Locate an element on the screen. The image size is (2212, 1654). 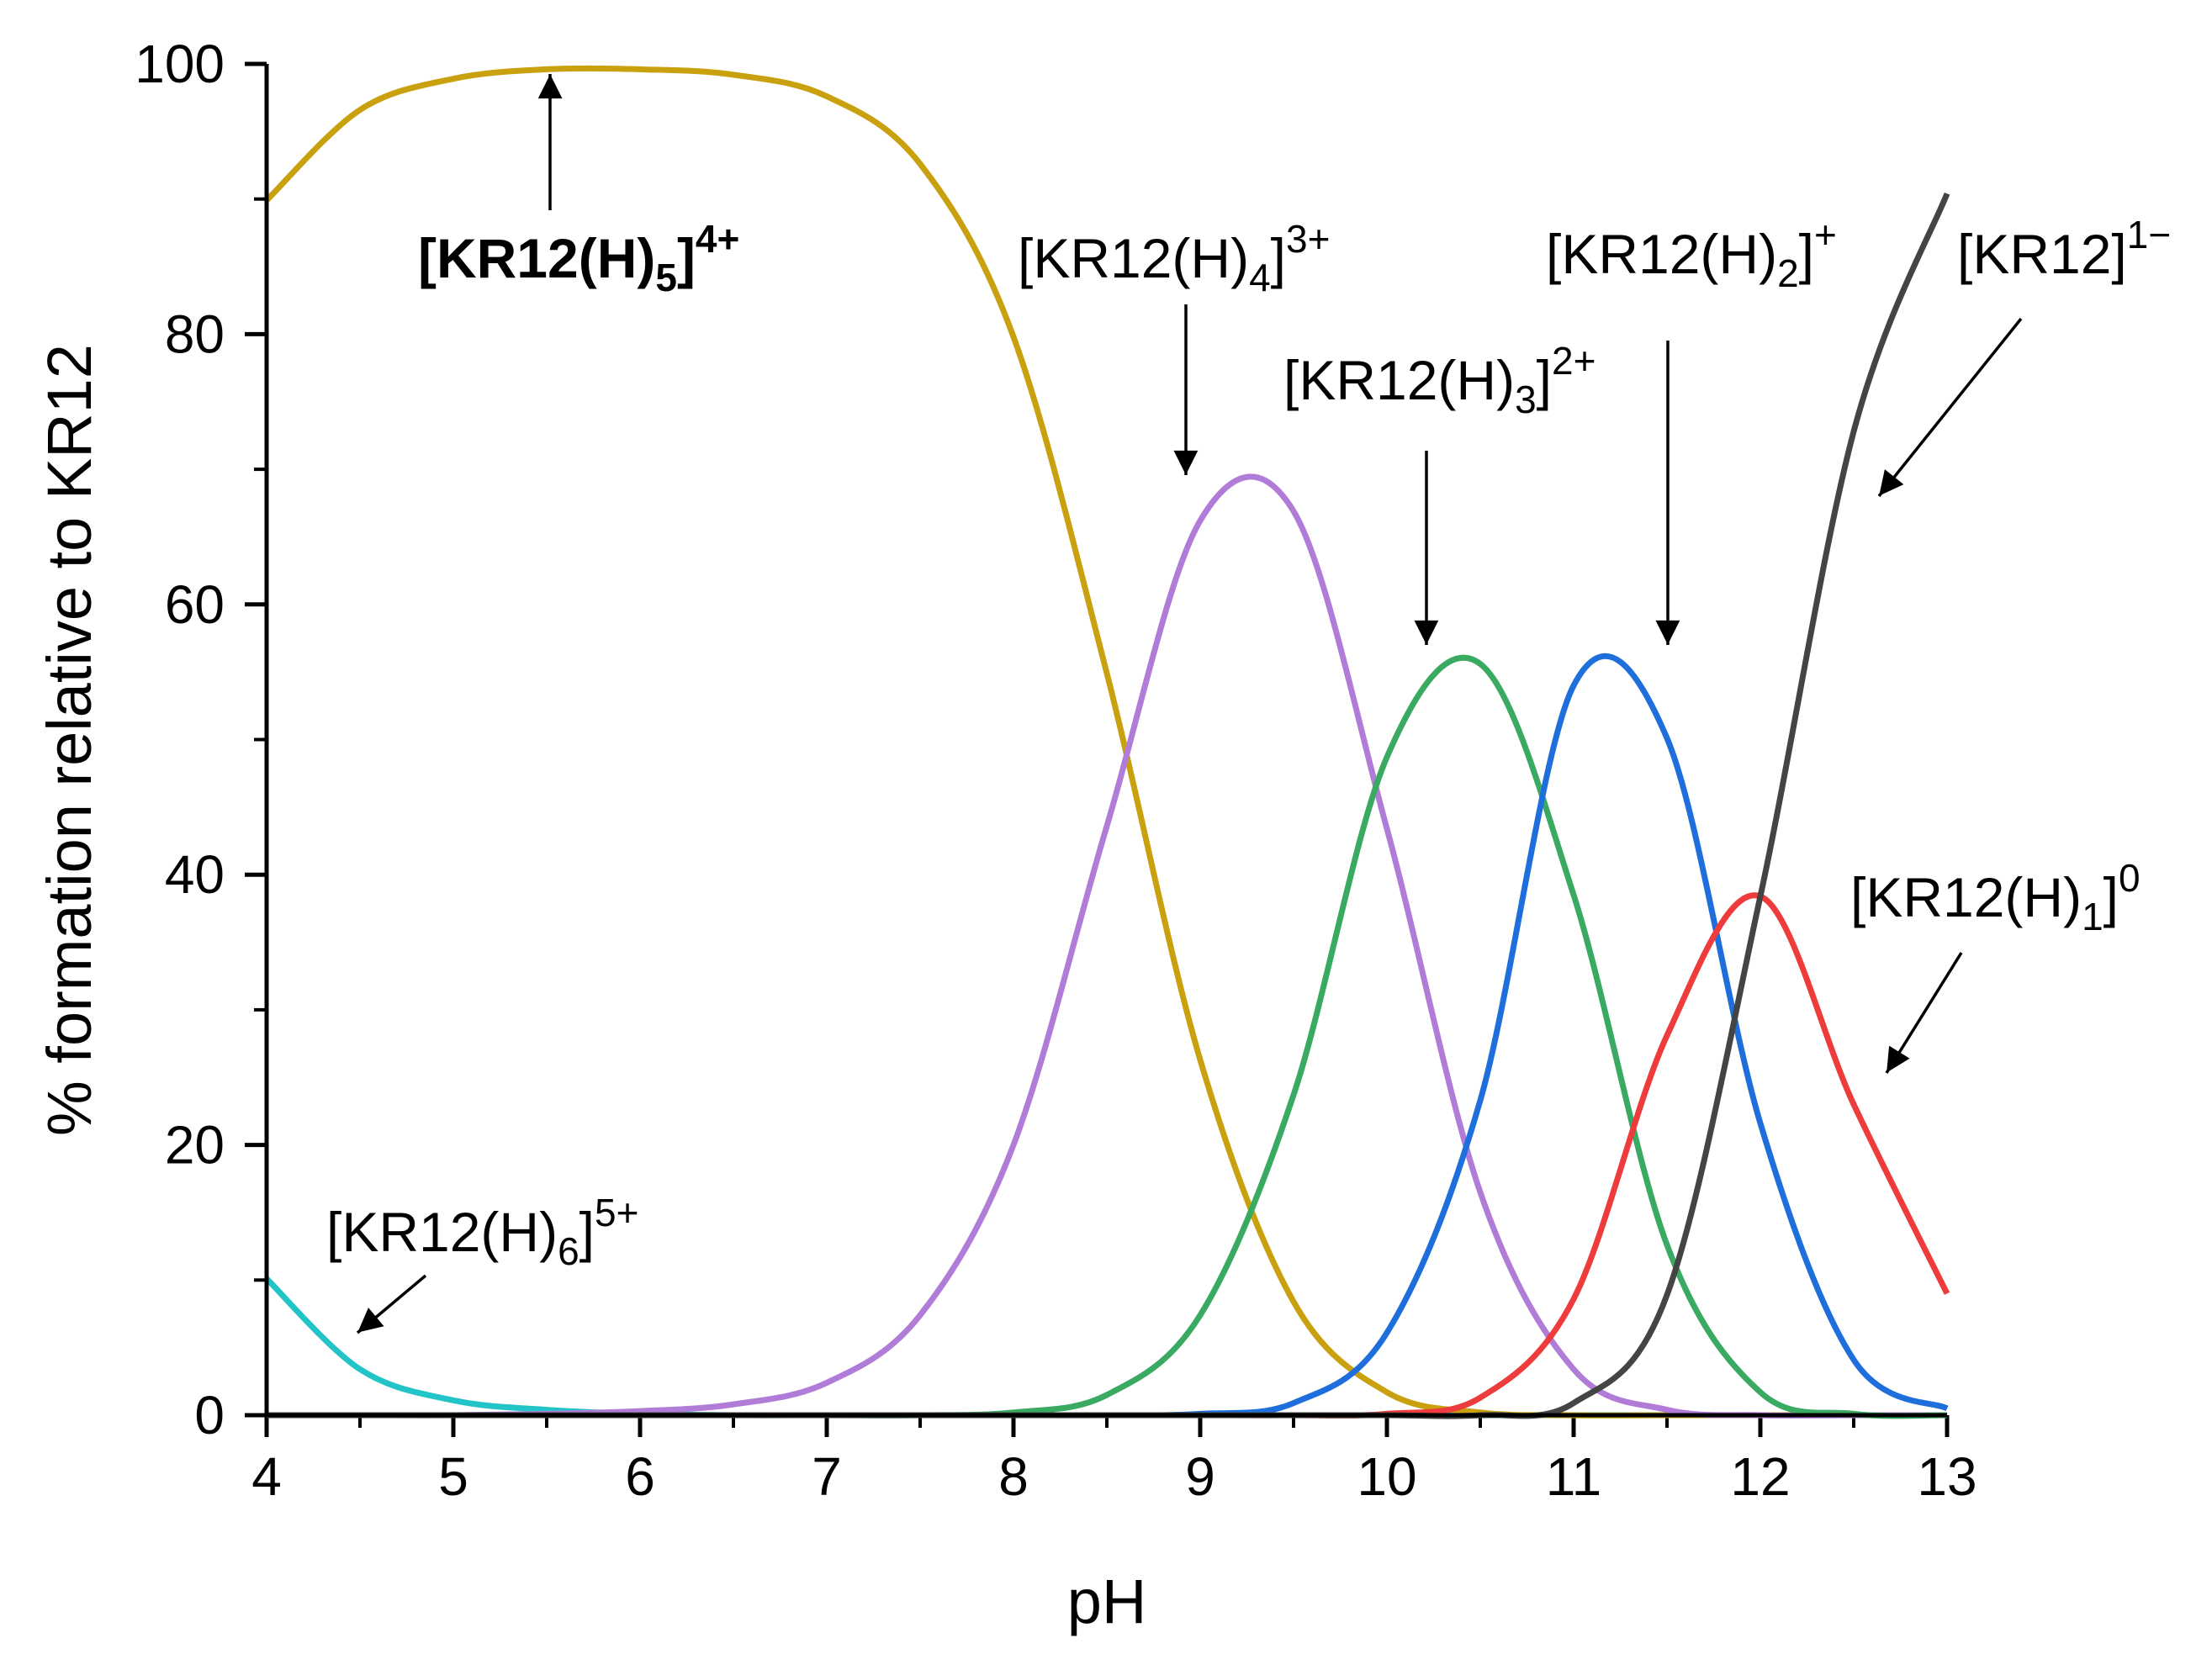
x-tick-label: 6 is located at coordinates (640, 1476).